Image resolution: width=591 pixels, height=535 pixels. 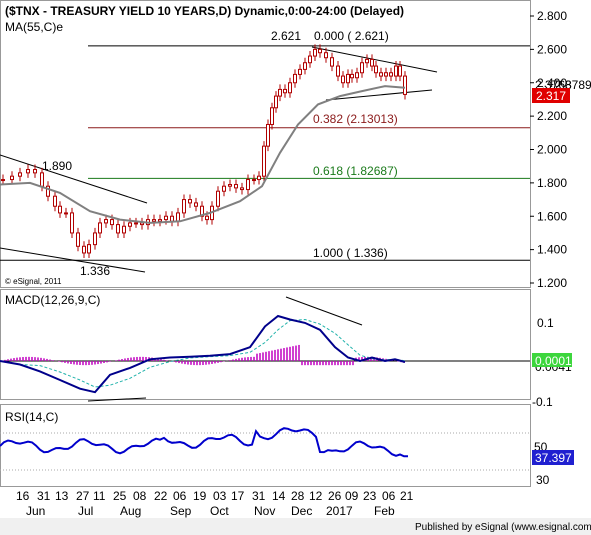 What do you see at coordinates (407, 496) in the screenshot?
I see `x-day-label: 21` at bounding box center [407, 496].